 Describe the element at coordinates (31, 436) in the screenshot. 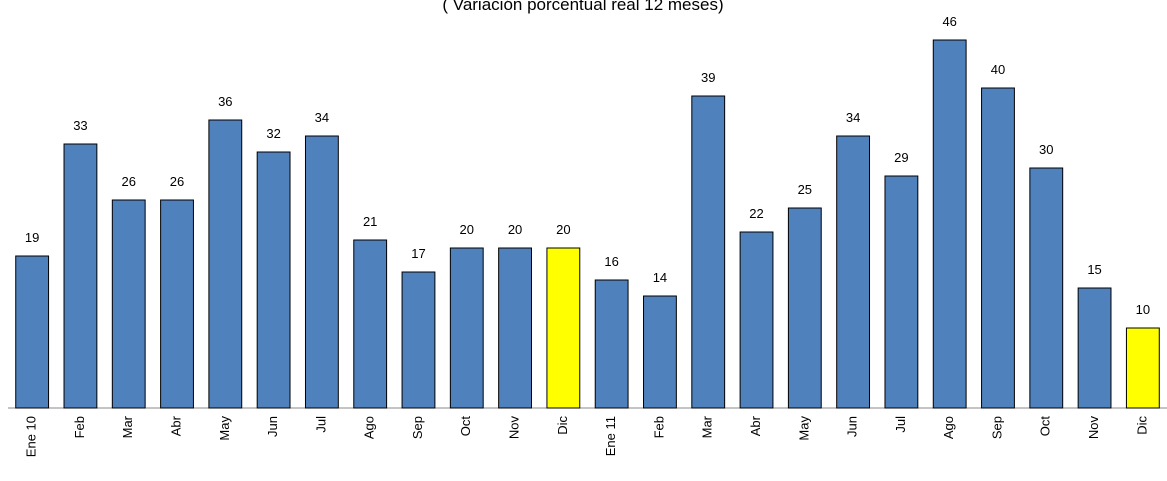

I see `x-tick-label: Ene 10` at that location.